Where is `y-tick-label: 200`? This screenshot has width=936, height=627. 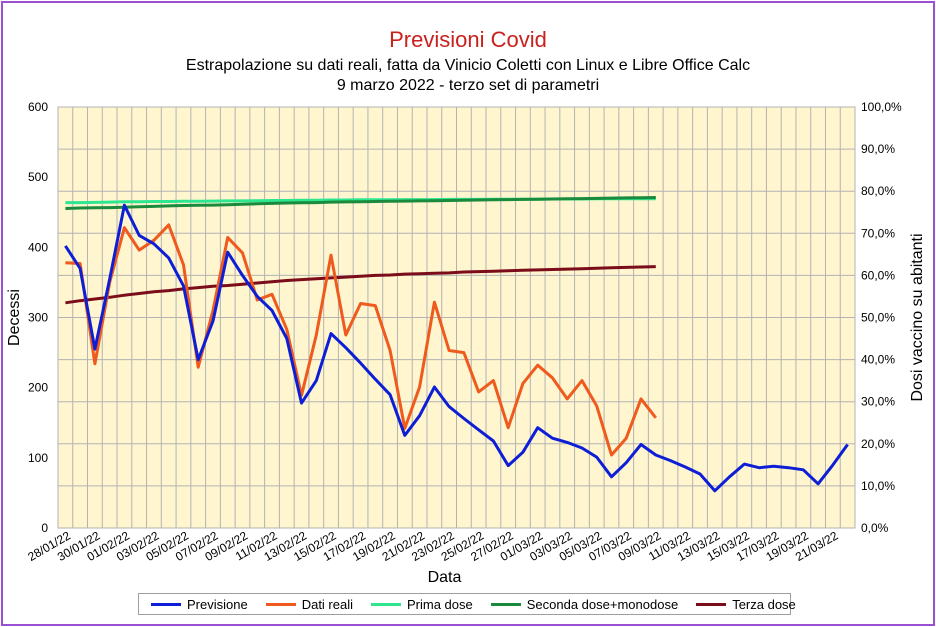
y-tick-label: 200 is located at coordinates (38, 388).